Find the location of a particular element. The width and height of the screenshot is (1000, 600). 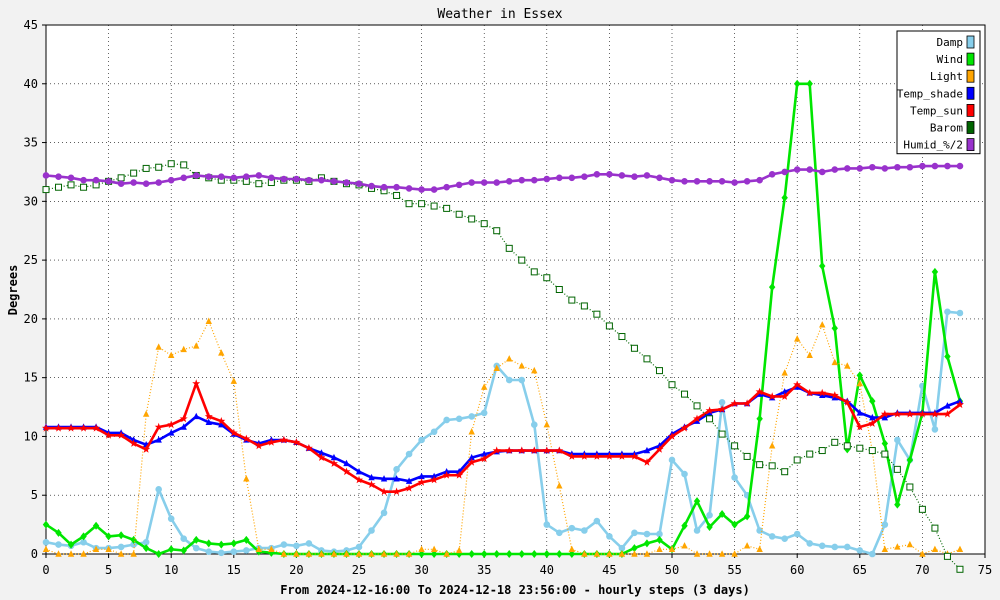

x-tick-label: 75 is located at coordinates (985, 570).